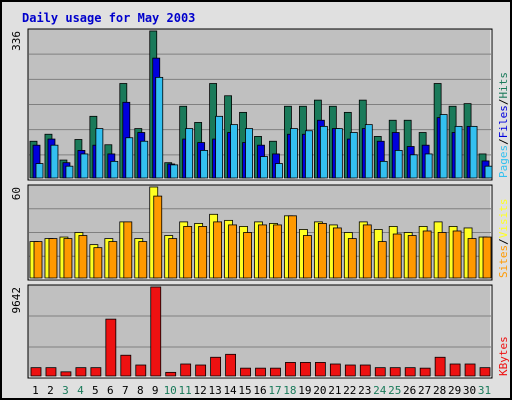 The height and width of the screenshot is (402, 512). Describe the element at coordinates (230, 390) in the screenshot. I see `x-tick-label: 14` at that location.